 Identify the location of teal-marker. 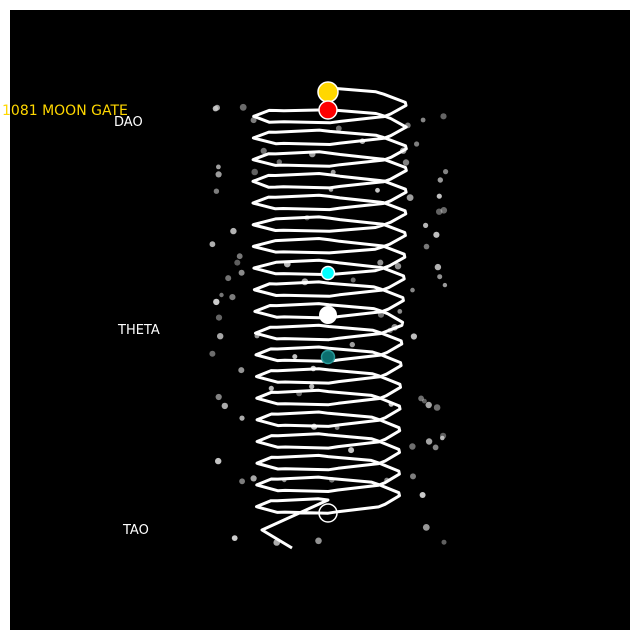
(328, 357).